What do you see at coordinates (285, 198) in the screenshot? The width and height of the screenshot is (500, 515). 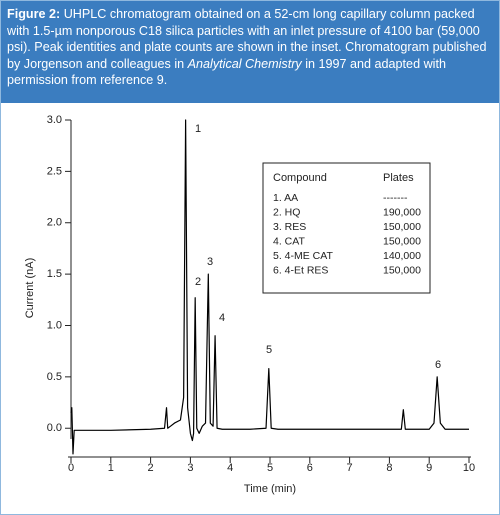 I see `inset-cell: 1. AA` at bounding box center [285, 198].